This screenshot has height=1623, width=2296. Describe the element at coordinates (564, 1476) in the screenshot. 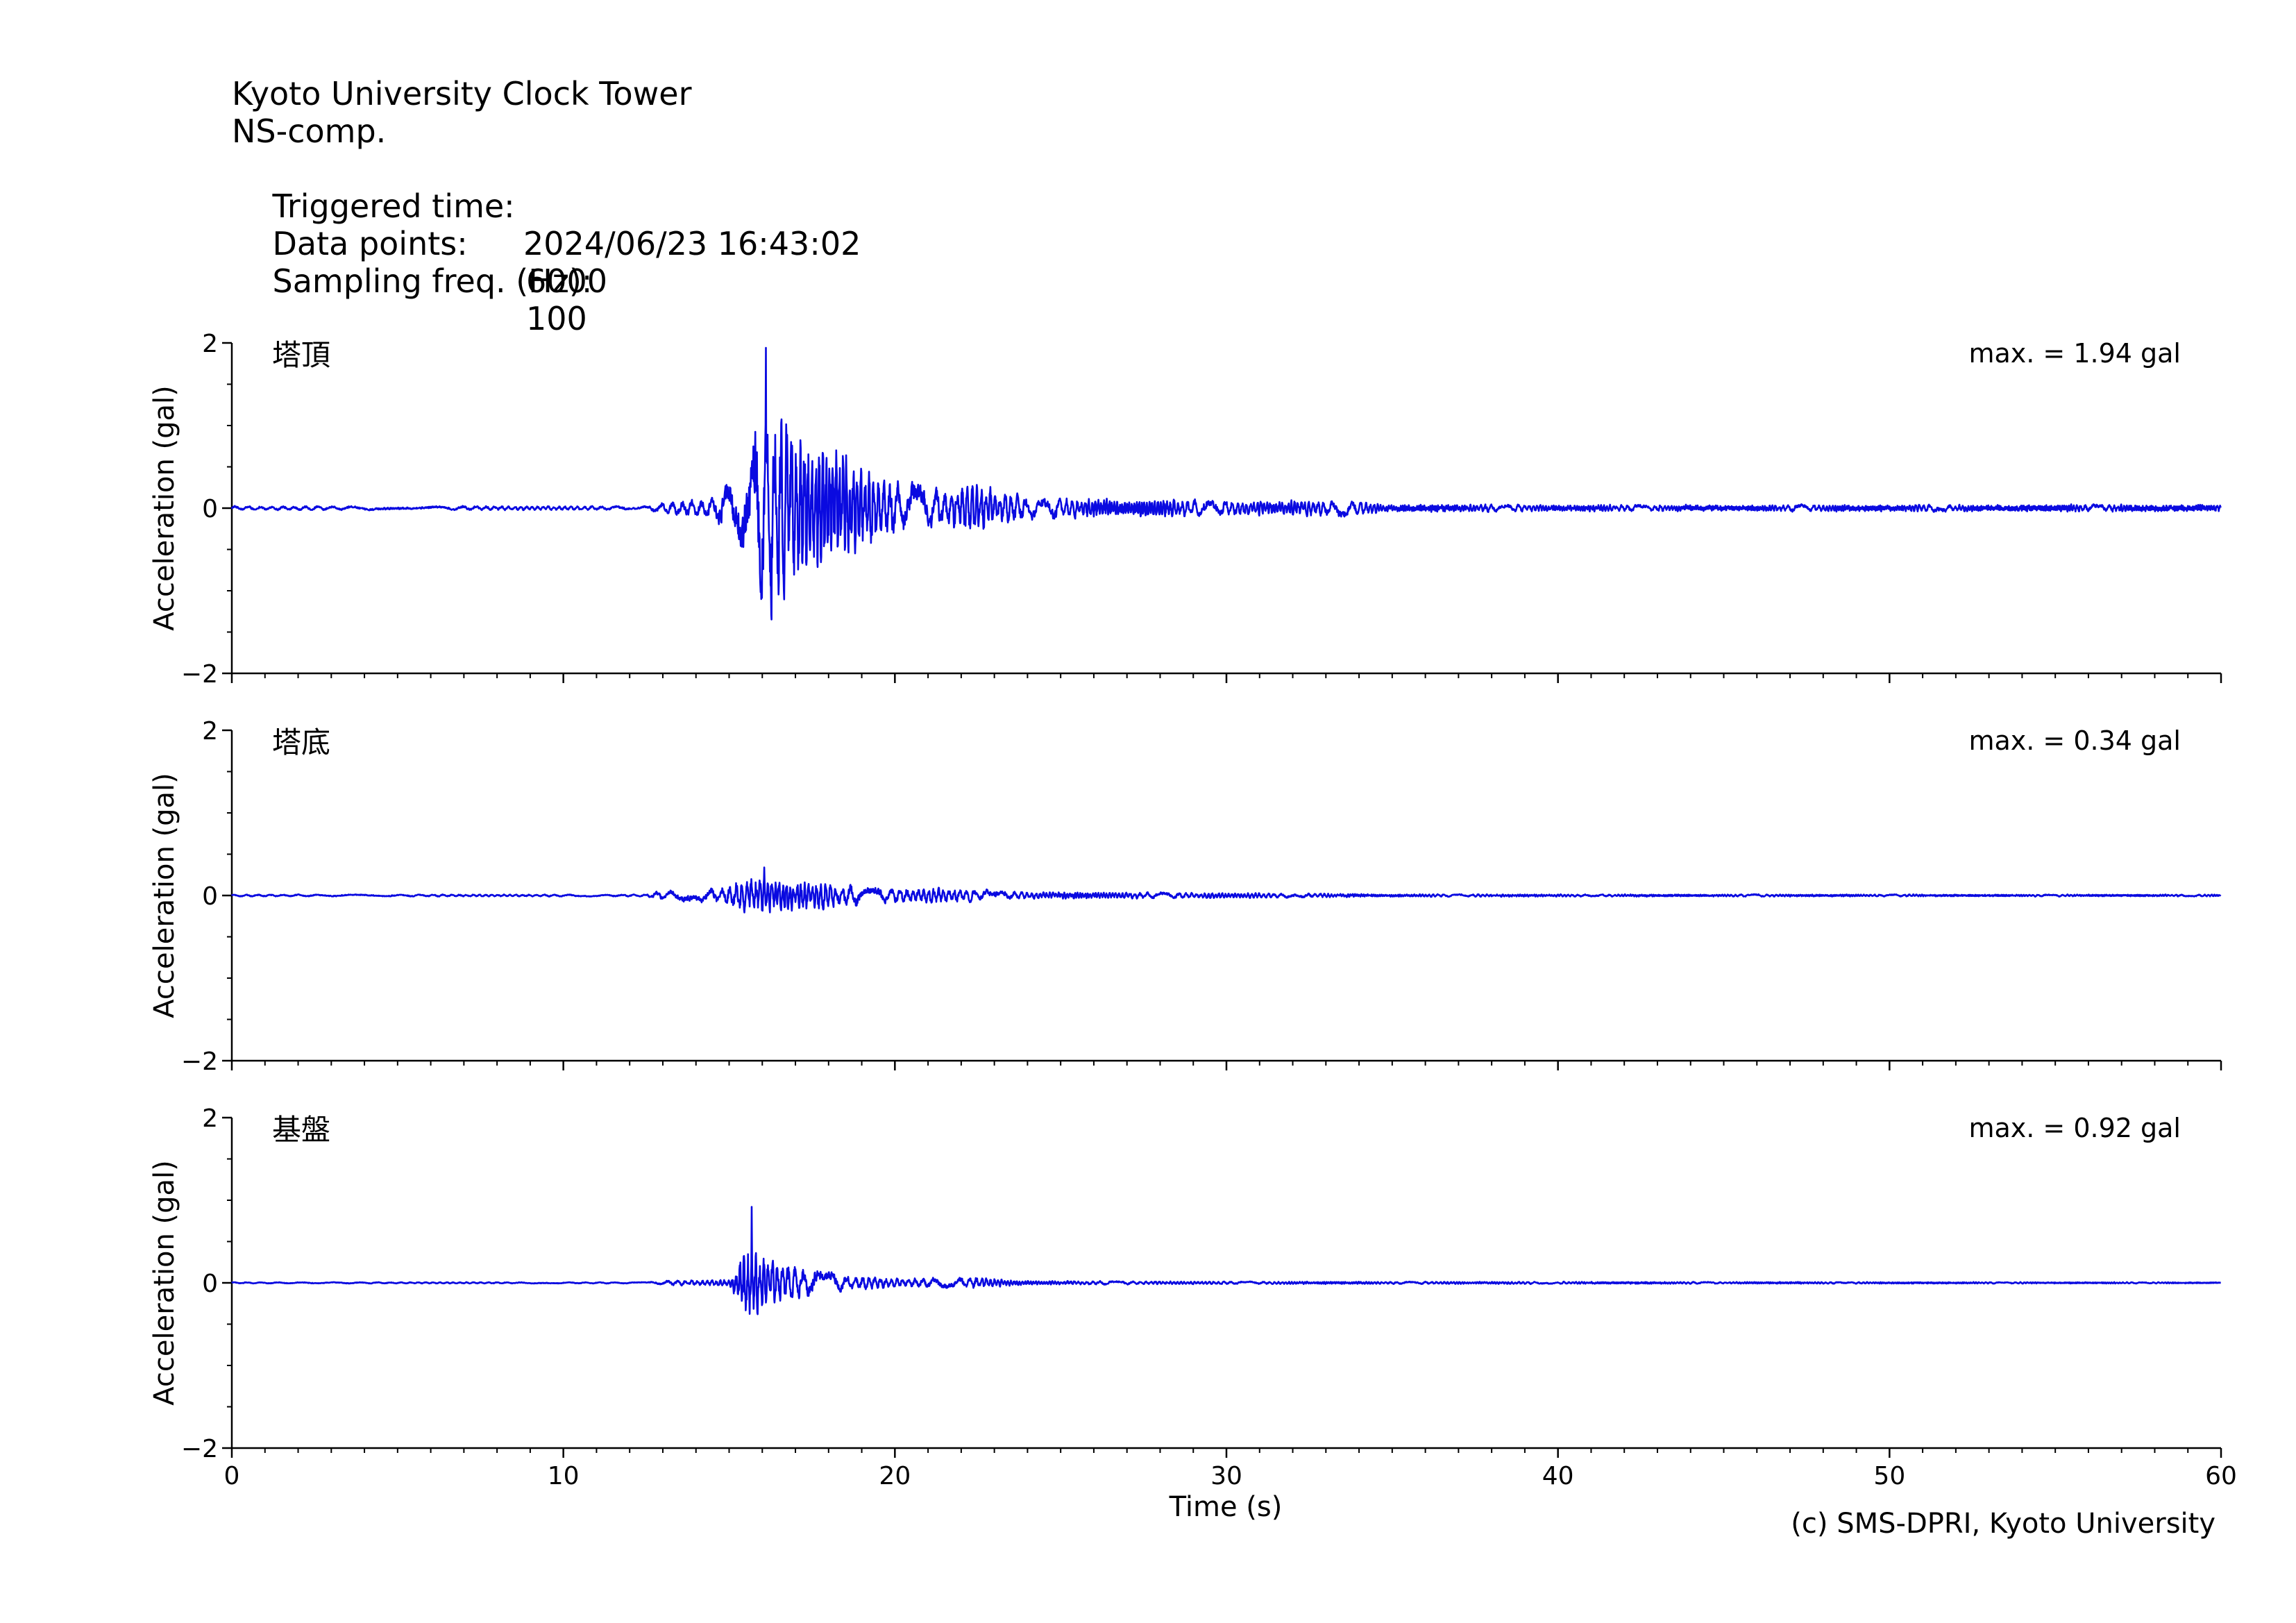

I see `x-tick-label: 10` at that location.